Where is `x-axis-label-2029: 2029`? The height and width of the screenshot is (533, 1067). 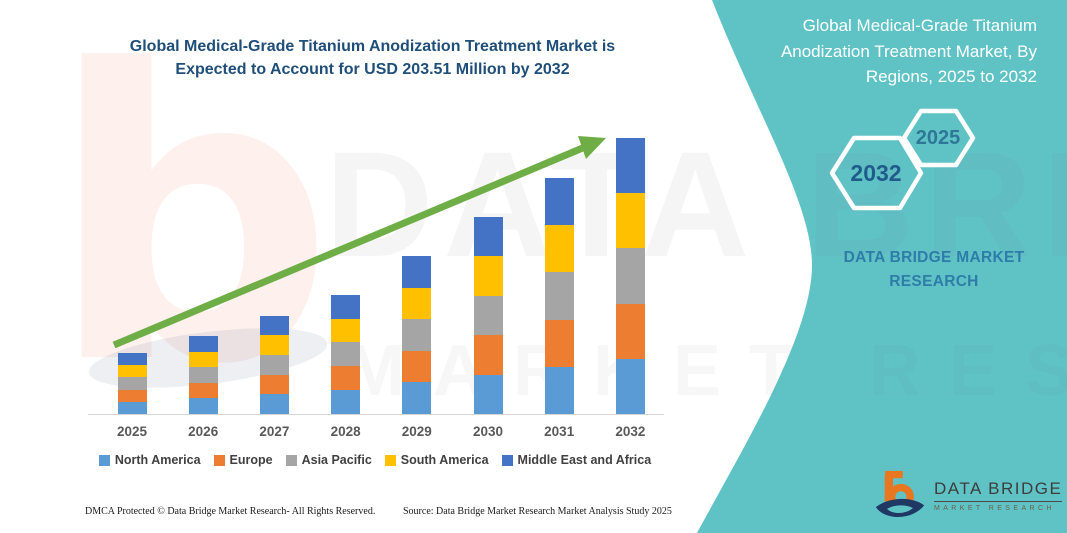 x-axis-label-2029: 2029 is located at coordinates (416, 431).